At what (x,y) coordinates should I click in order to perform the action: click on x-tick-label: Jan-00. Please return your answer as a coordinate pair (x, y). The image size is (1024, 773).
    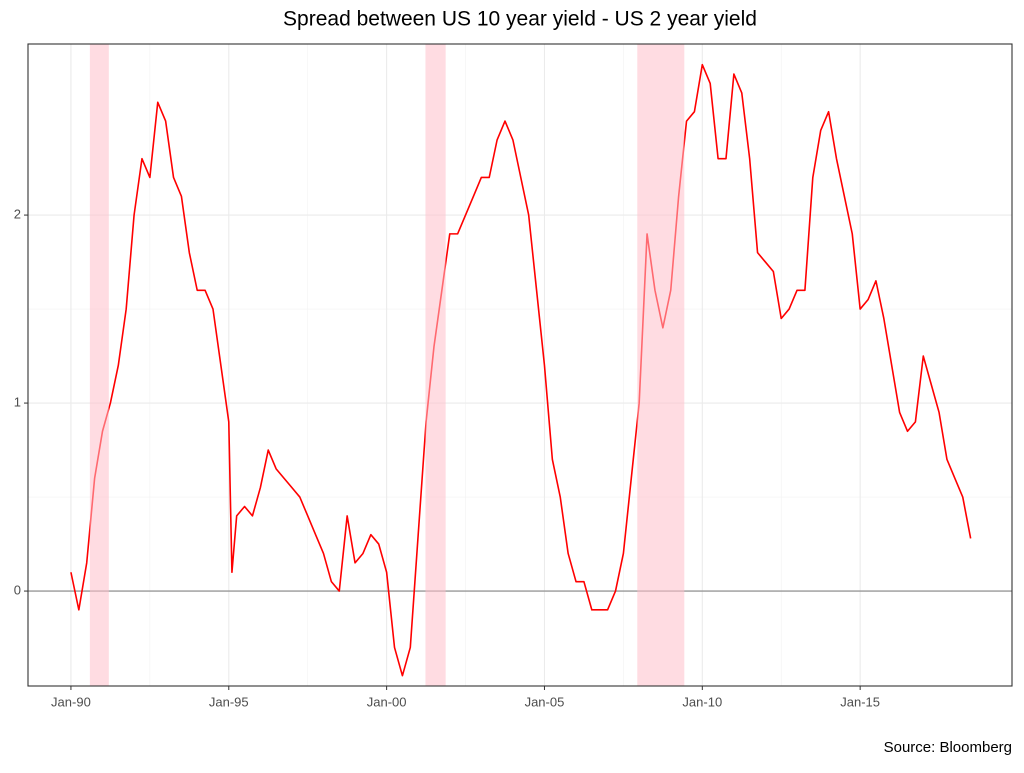
    Looking at the image, I should click on (387, 701).